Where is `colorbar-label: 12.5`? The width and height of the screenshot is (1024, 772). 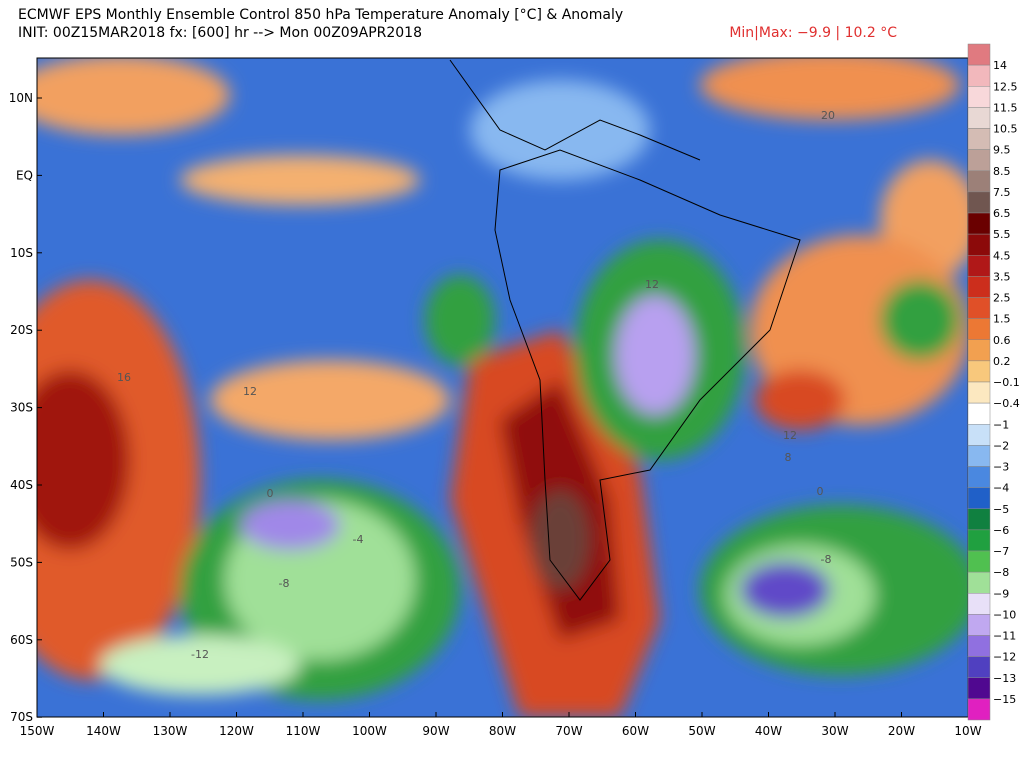 colorbar-label: 12.5 is located at coordinates (1005, 86).